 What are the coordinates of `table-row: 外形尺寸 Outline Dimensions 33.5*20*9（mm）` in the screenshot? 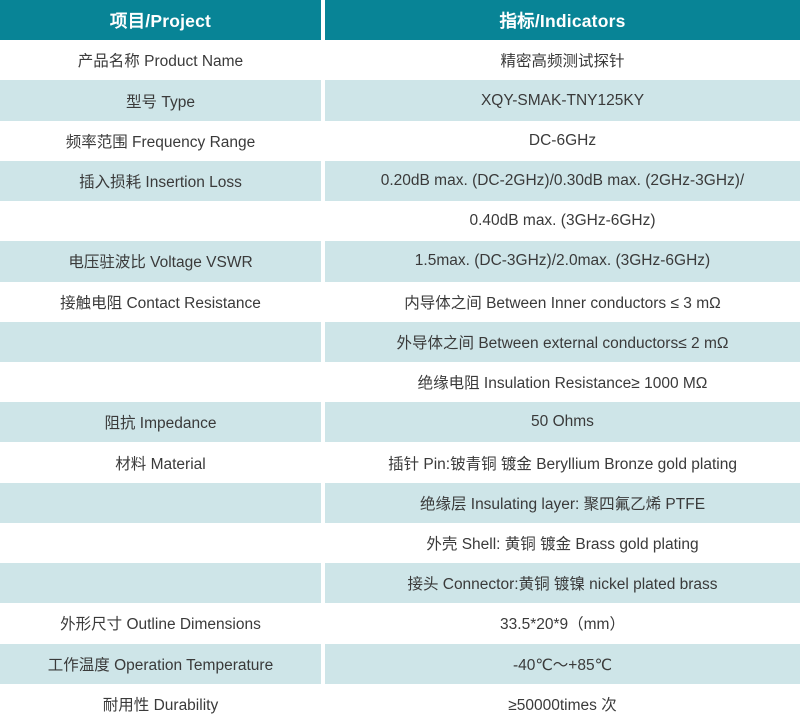 It's located at (400, 623).